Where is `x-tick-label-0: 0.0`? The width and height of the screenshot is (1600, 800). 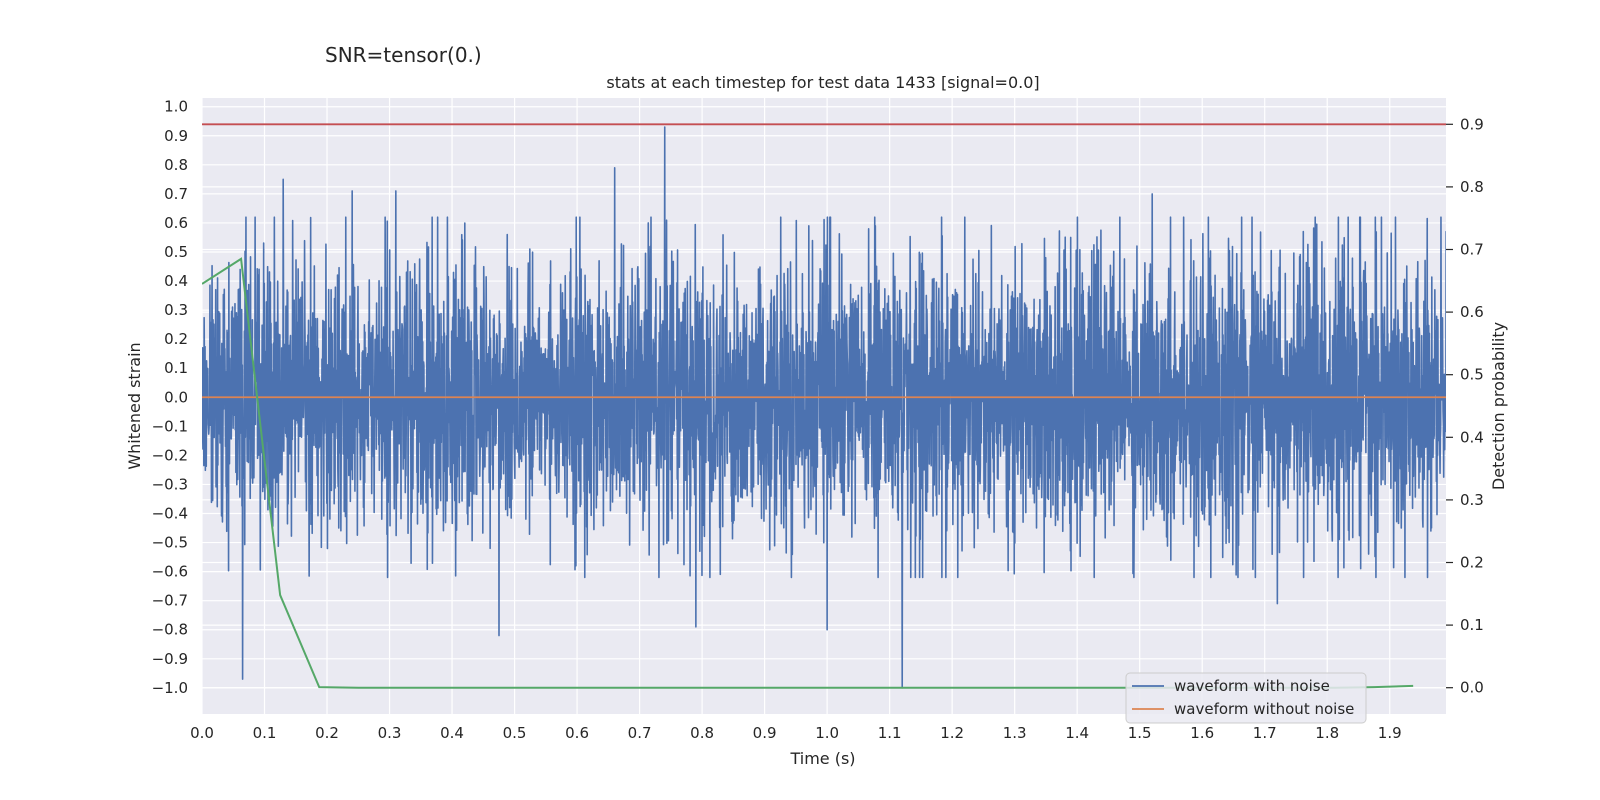 x-tick-label-0: 0.0 is located at coordinates (202, 733).